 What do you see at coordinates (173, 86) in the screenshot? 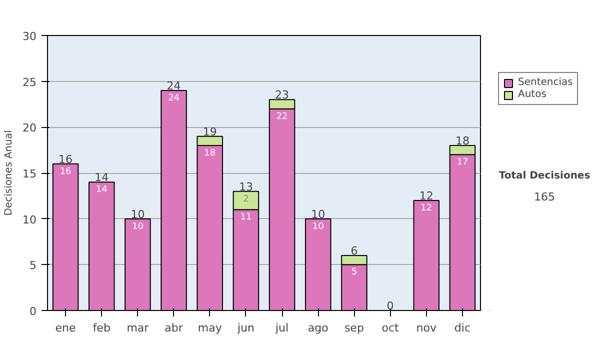
I see `total-label: 24` at bounding box center [173, 86].